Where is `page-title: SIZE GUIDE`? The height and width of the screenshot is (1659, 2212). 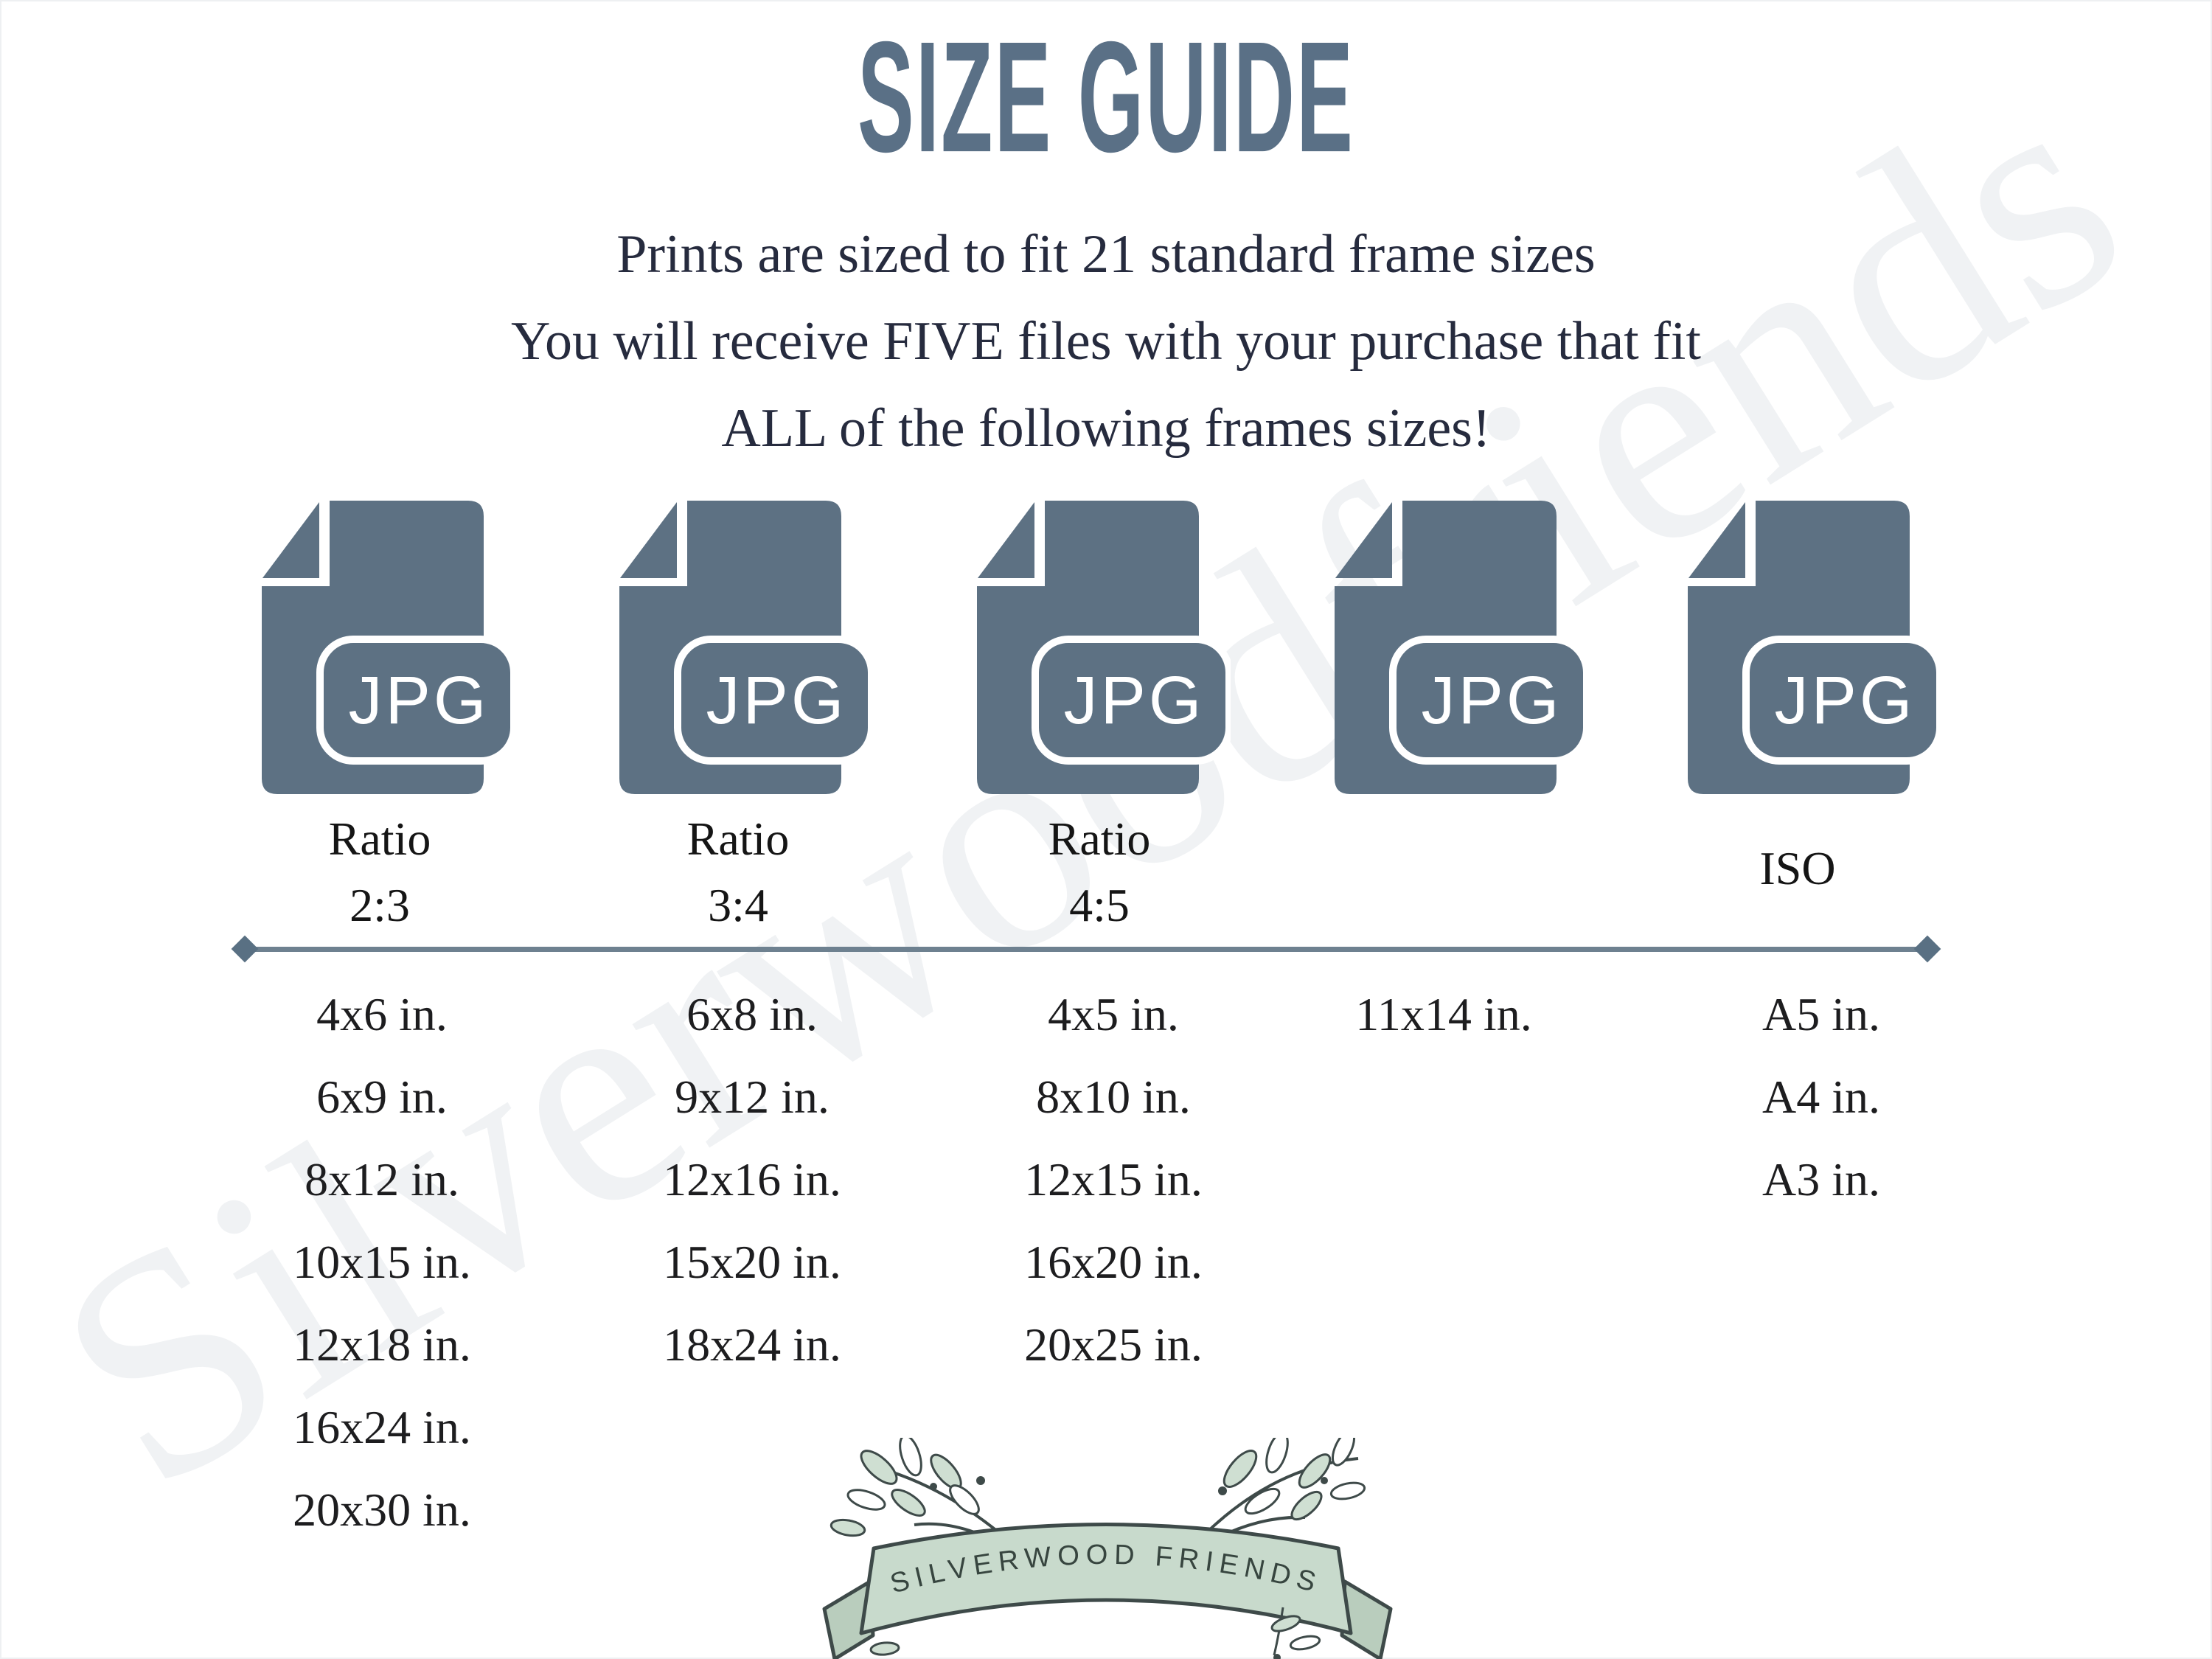 page-title: SIZE GUIDE is located at coordinates (1106, 96).